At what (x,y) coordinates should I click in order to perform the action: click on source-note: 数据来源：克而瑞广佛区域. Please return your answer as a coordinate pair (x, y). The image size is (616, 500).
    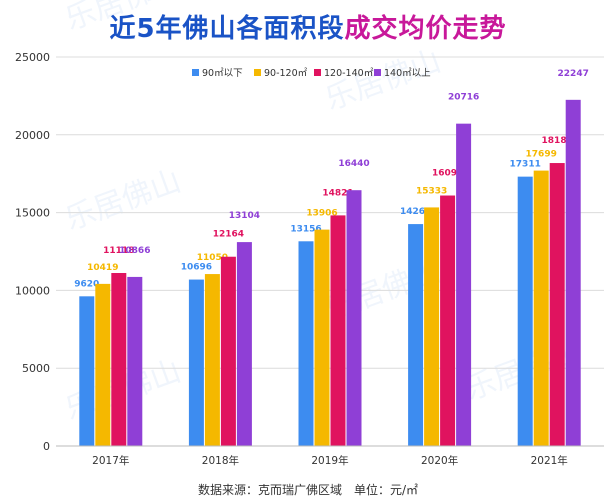
    Looking at the image, I should click on (269, 490).